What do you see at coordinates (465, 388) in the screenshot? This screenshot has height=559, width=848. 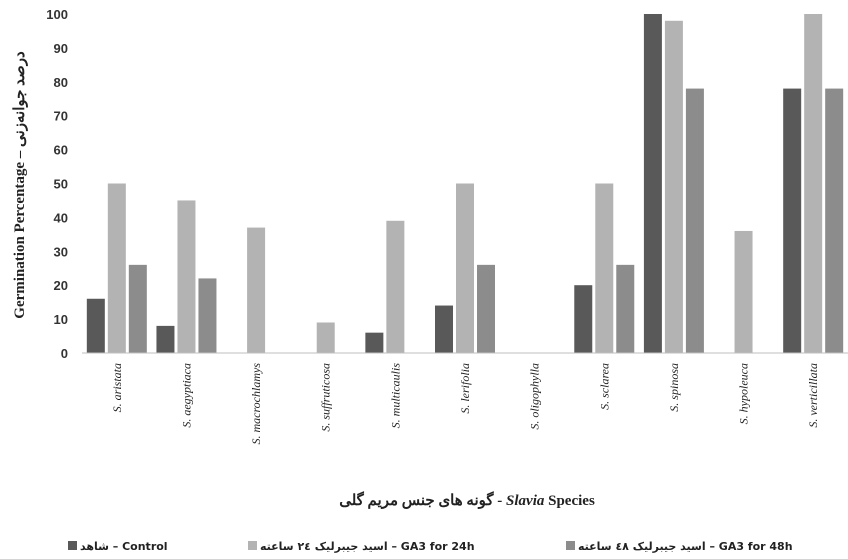 I see `x-tick-label: S. lerifolia` at bounding box center [465, 388].